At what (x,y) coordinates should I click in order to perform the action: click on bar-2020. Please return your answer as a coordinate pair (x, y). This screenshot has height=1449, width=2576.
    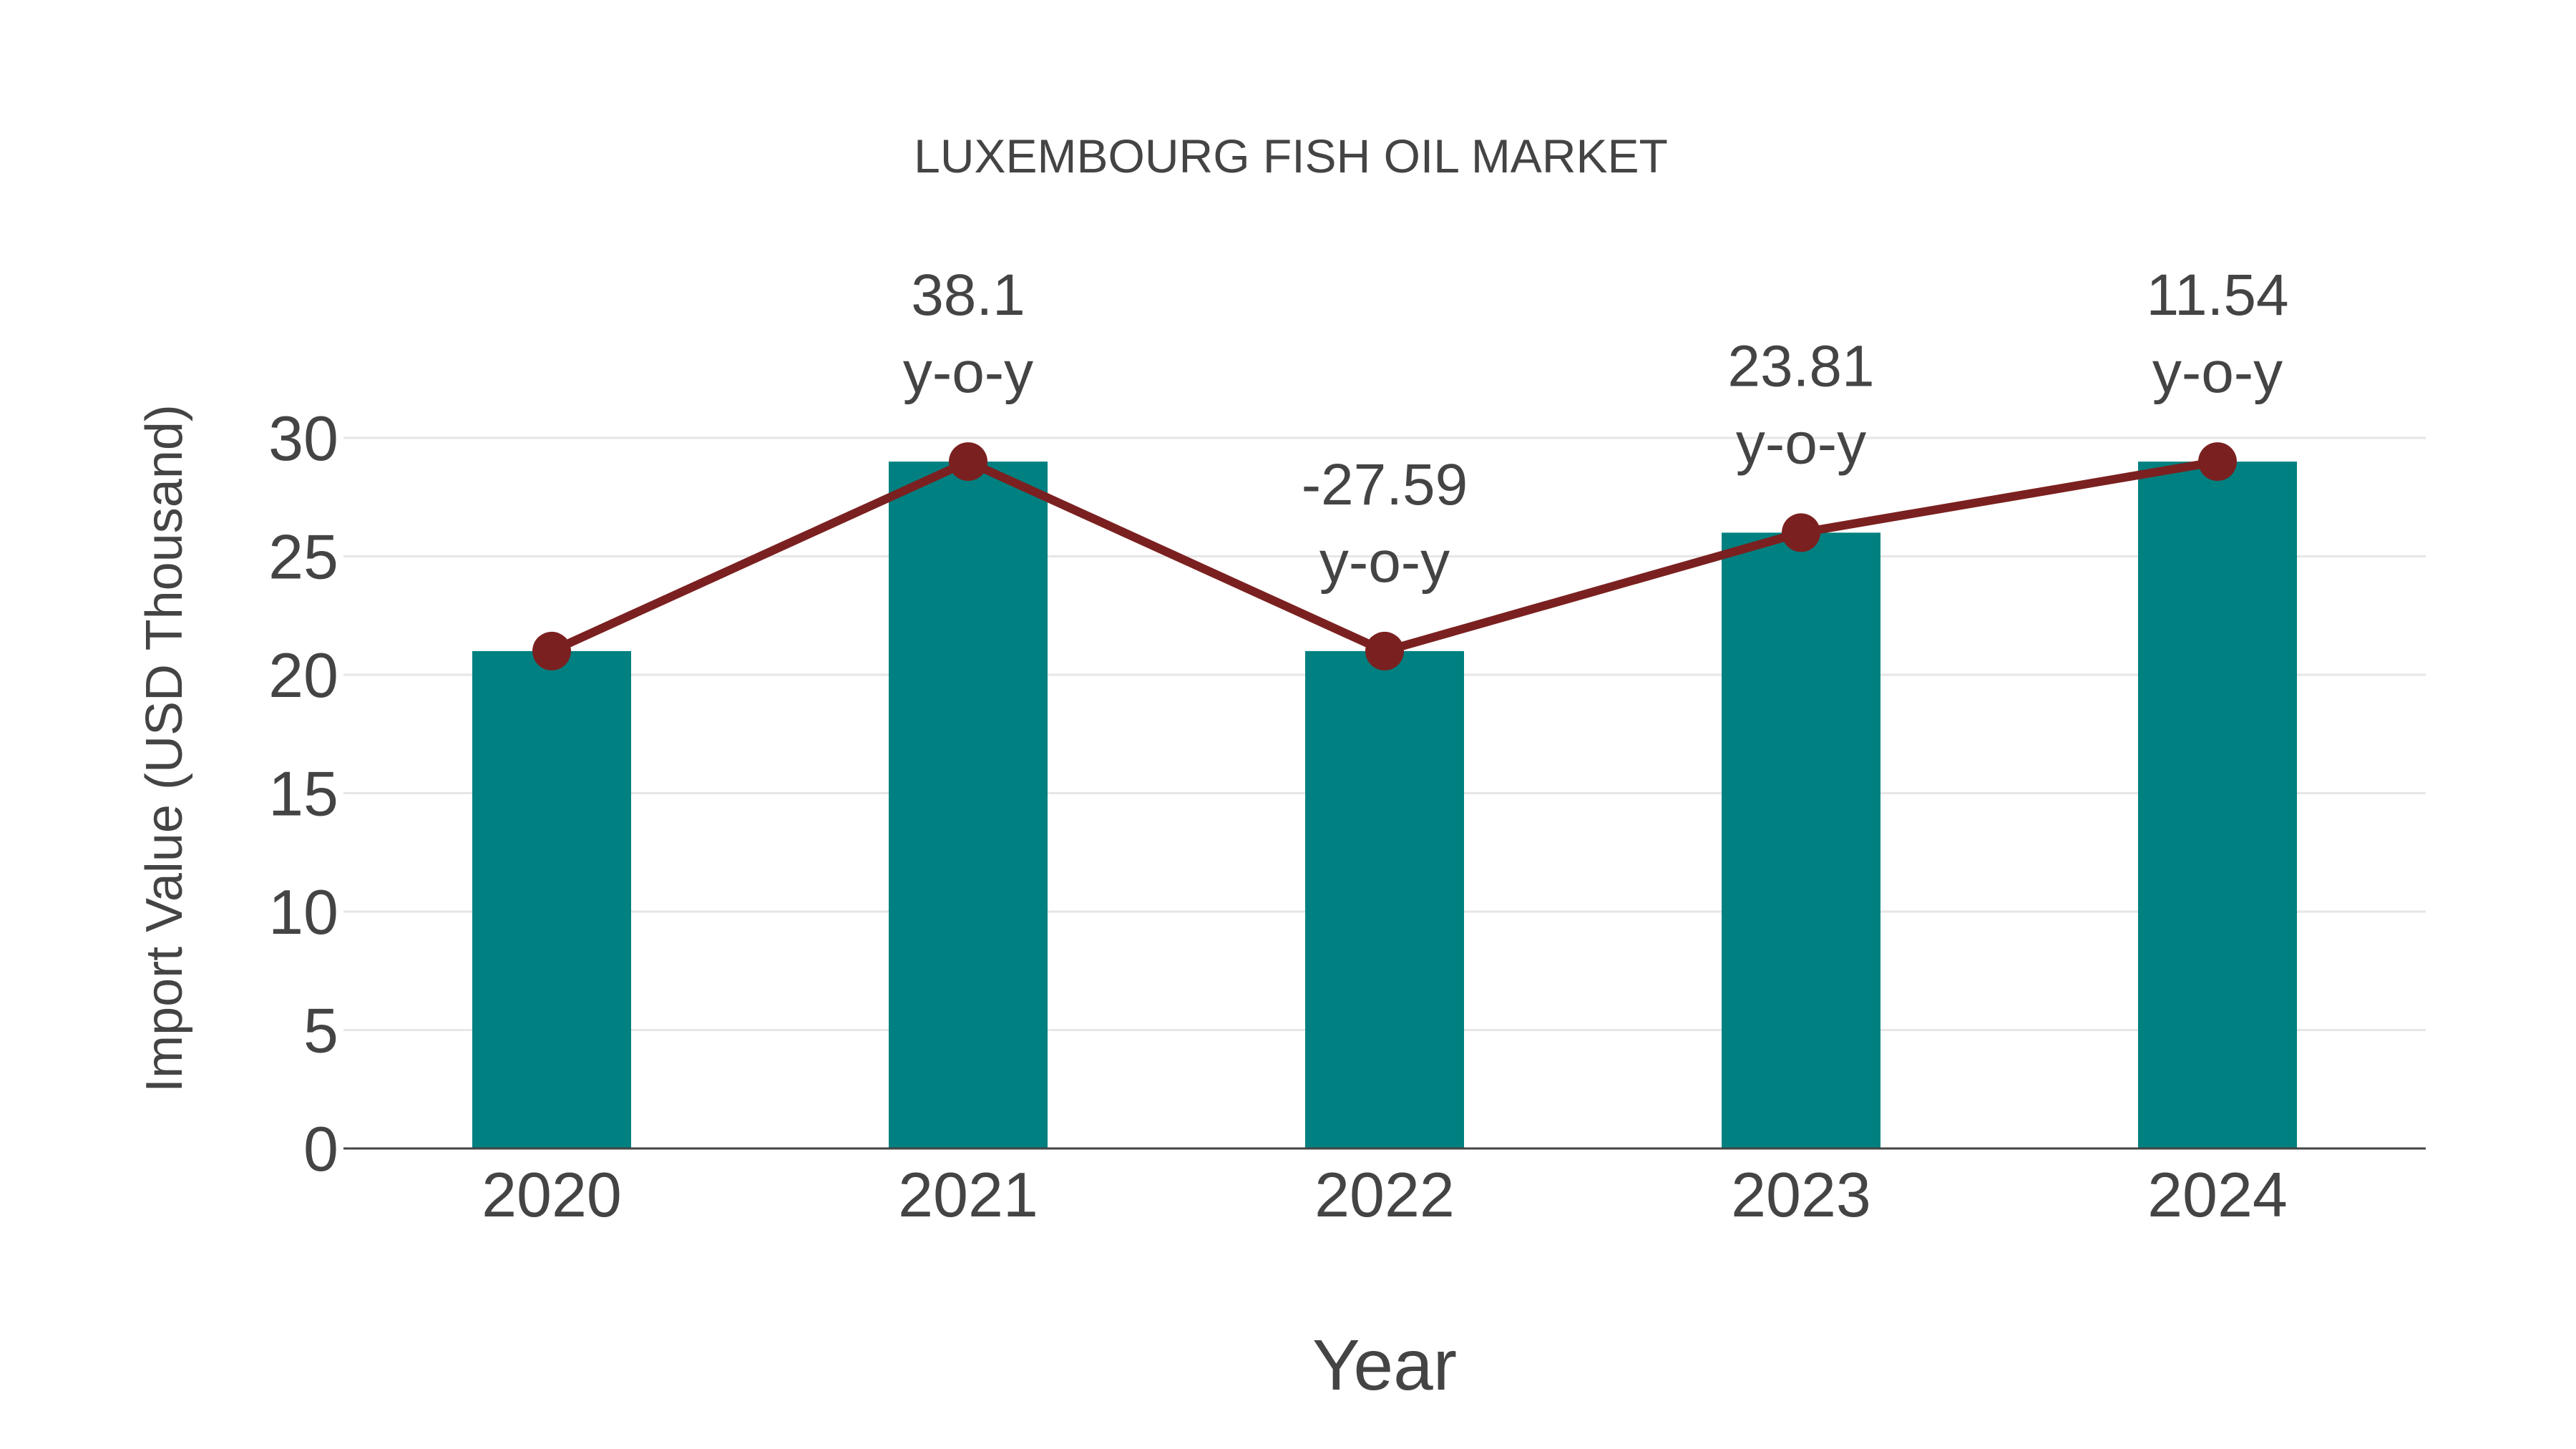
    Looking at the image, I should click on (551, 899).